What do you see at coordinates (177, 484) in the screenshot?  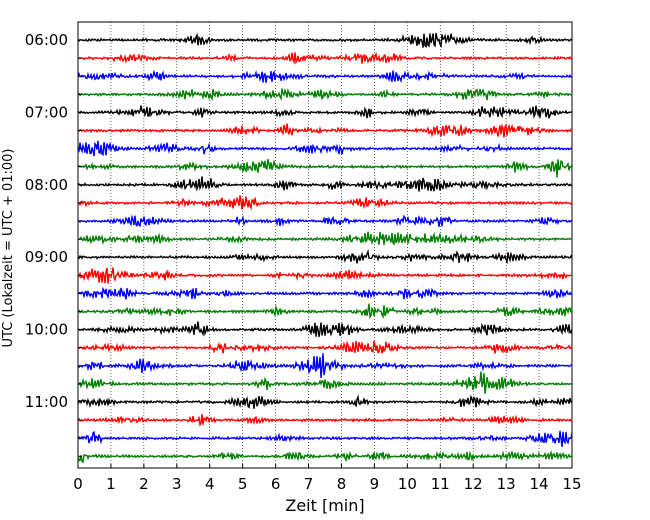 I see `x-tick-label: 3` at bounding box center [177, 484].